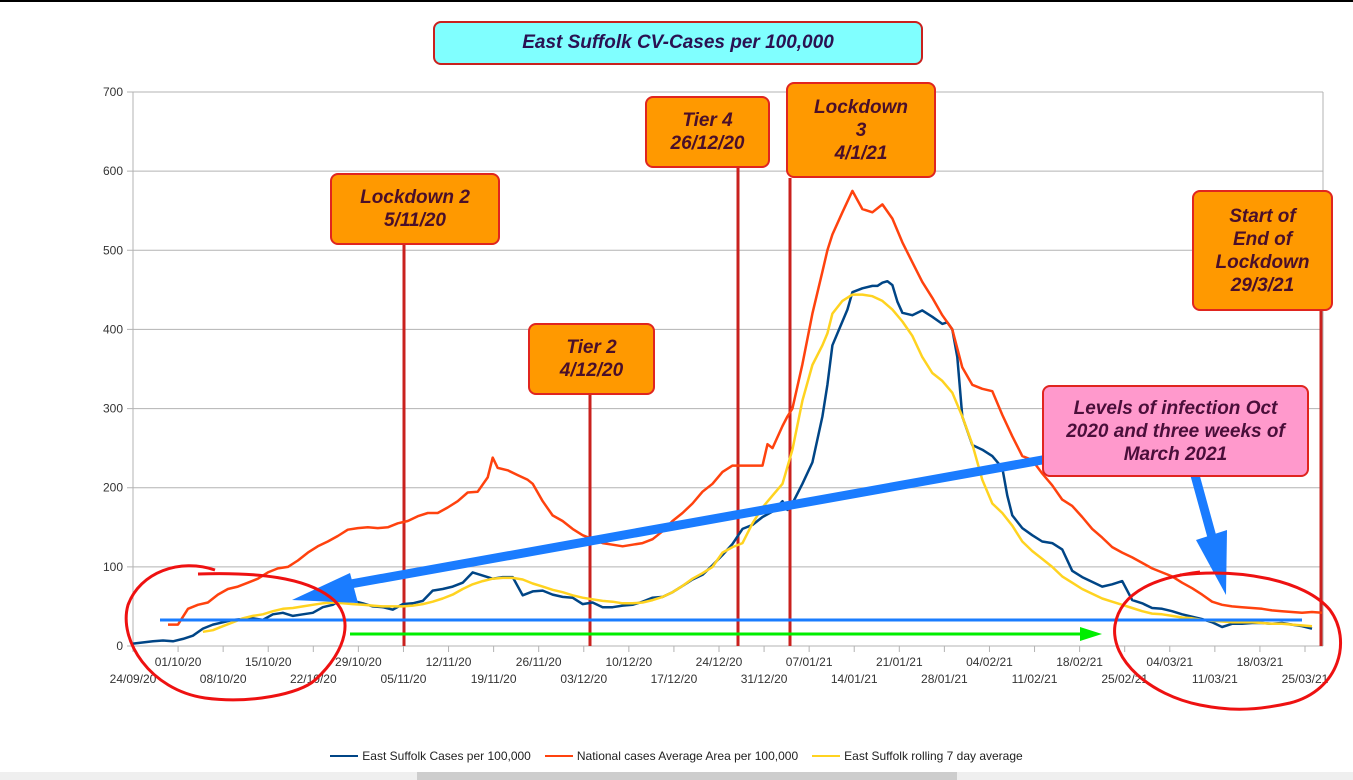 Image resolution: width=1353 pixels, height=780 pixels. I want to click on y-tick-label: 200, so click(113, 488).